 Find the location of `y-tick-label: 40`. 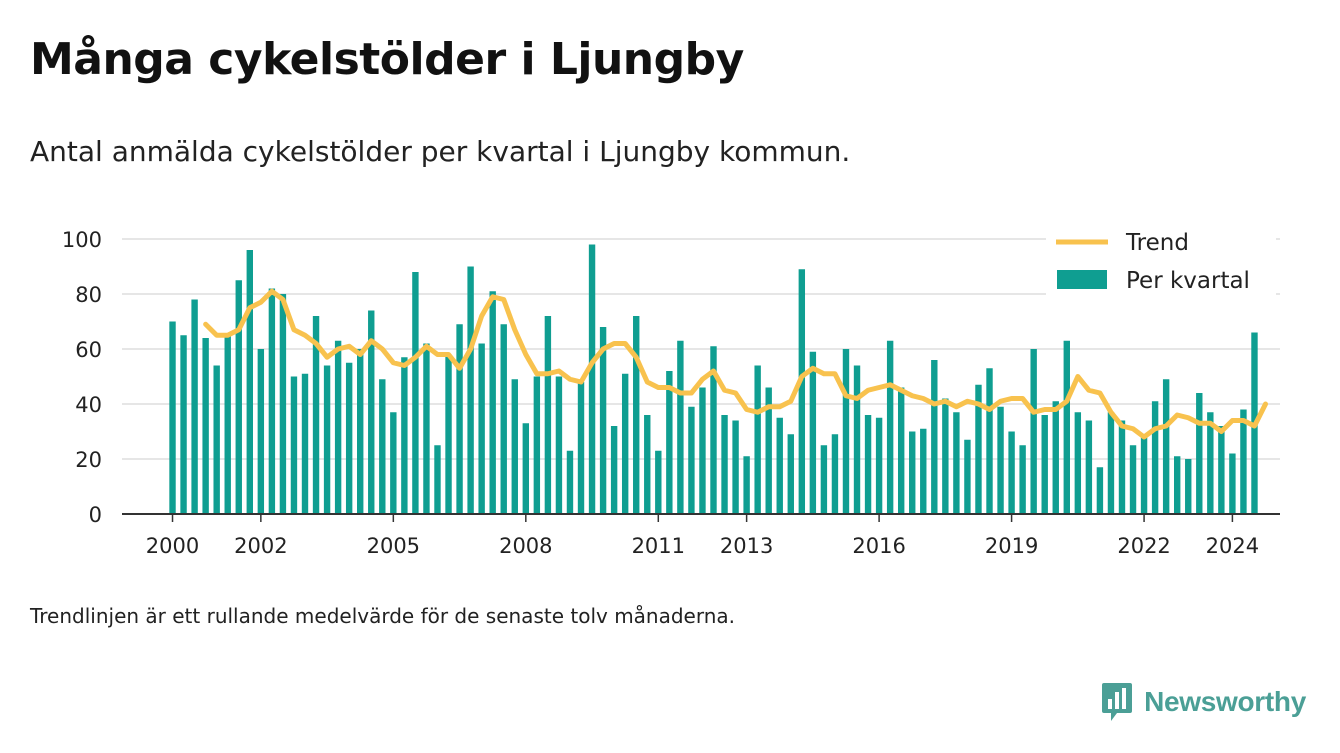

y-tick-label: 40 is located at coordinates (88, 405).